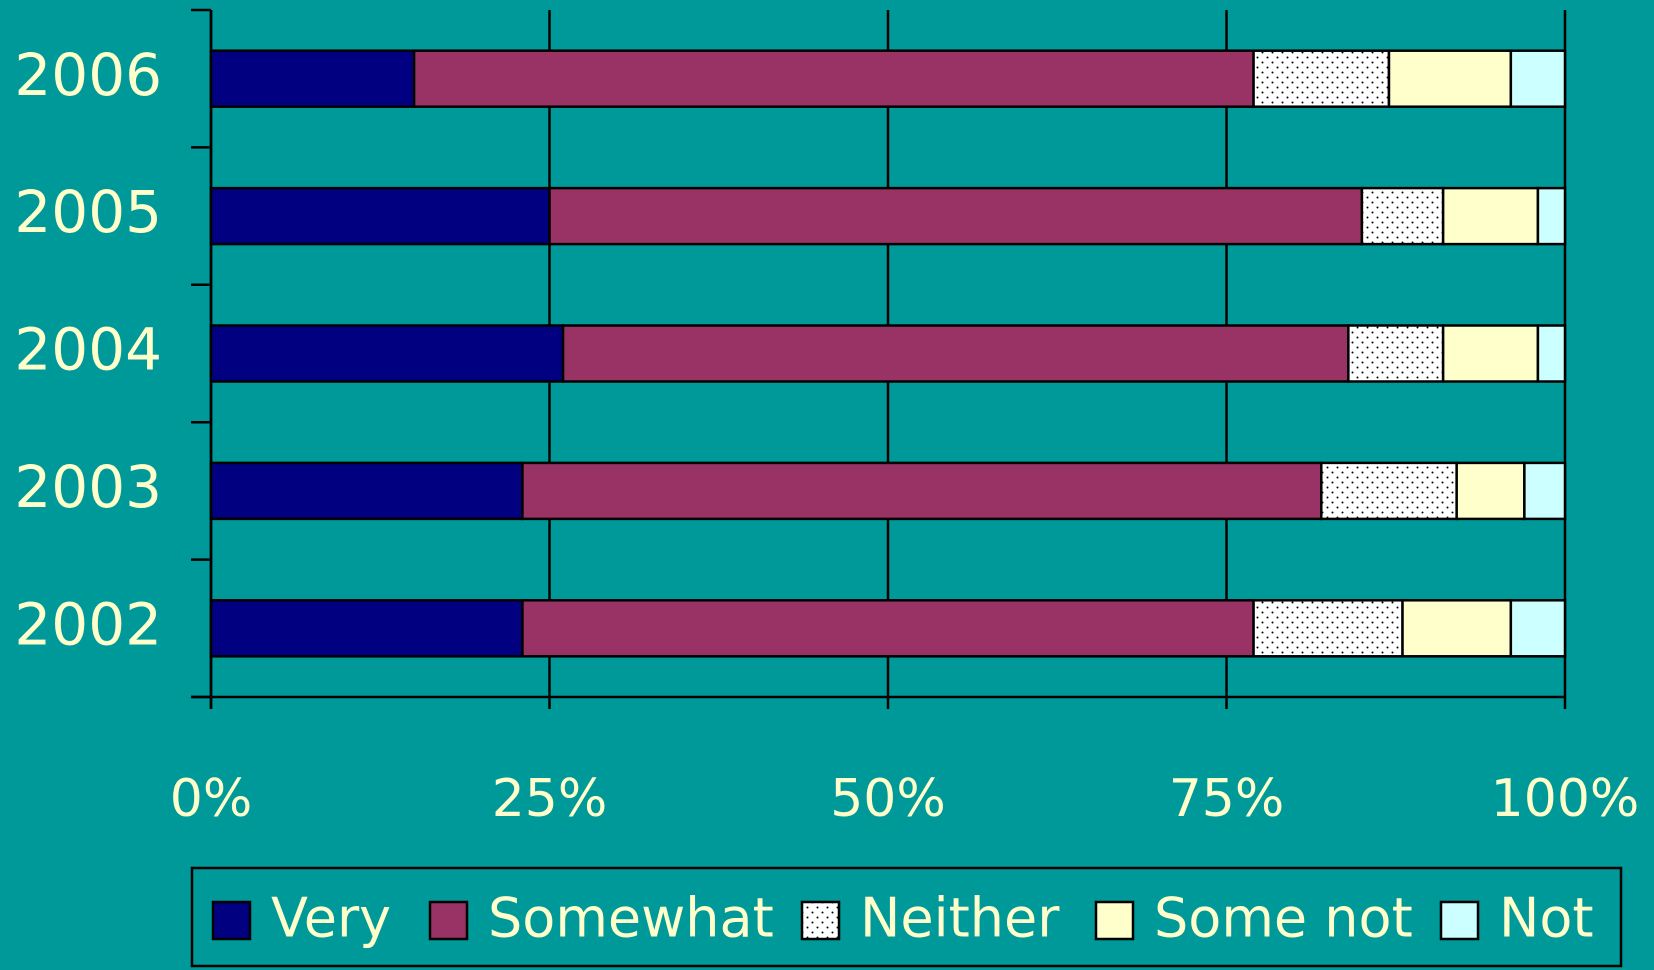 The image size is (1654, 970). Describe the element at coordinates (88, 350) in the screenshot. I see `y-tick-label: 2004` at that location.